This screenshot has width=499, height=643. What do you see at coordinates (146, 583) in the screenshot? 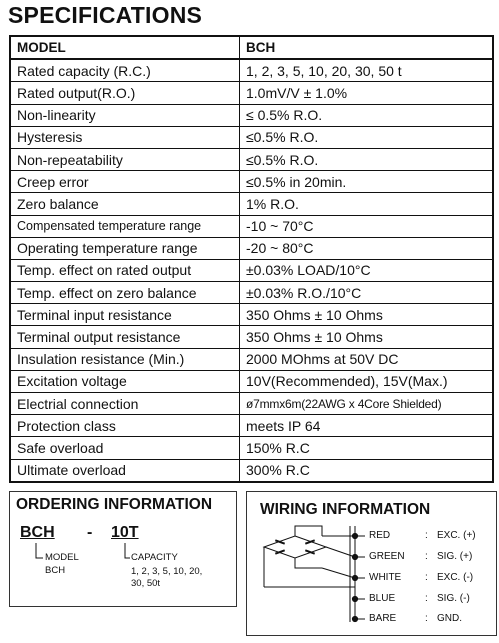
I see `capacity-values-line-2: 30, 50t` at bounding box center [146, 583].